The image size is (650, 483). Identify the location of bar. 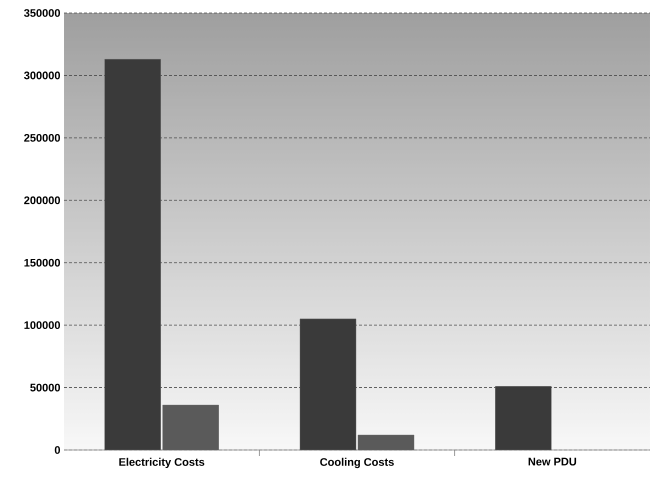
(523, 418).